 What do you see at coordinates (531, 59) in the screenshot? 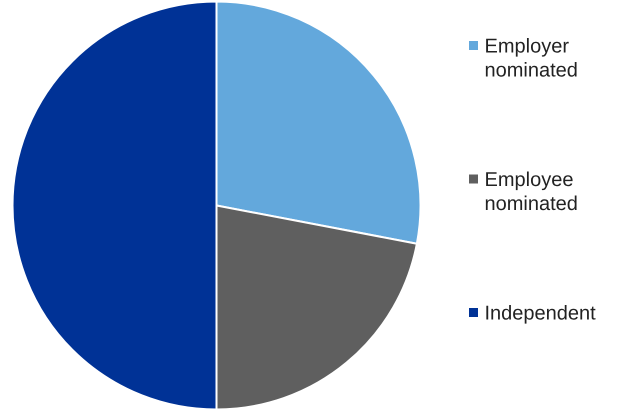
I see `legend-label: Employer nominated` at bounding box center [531, 59].